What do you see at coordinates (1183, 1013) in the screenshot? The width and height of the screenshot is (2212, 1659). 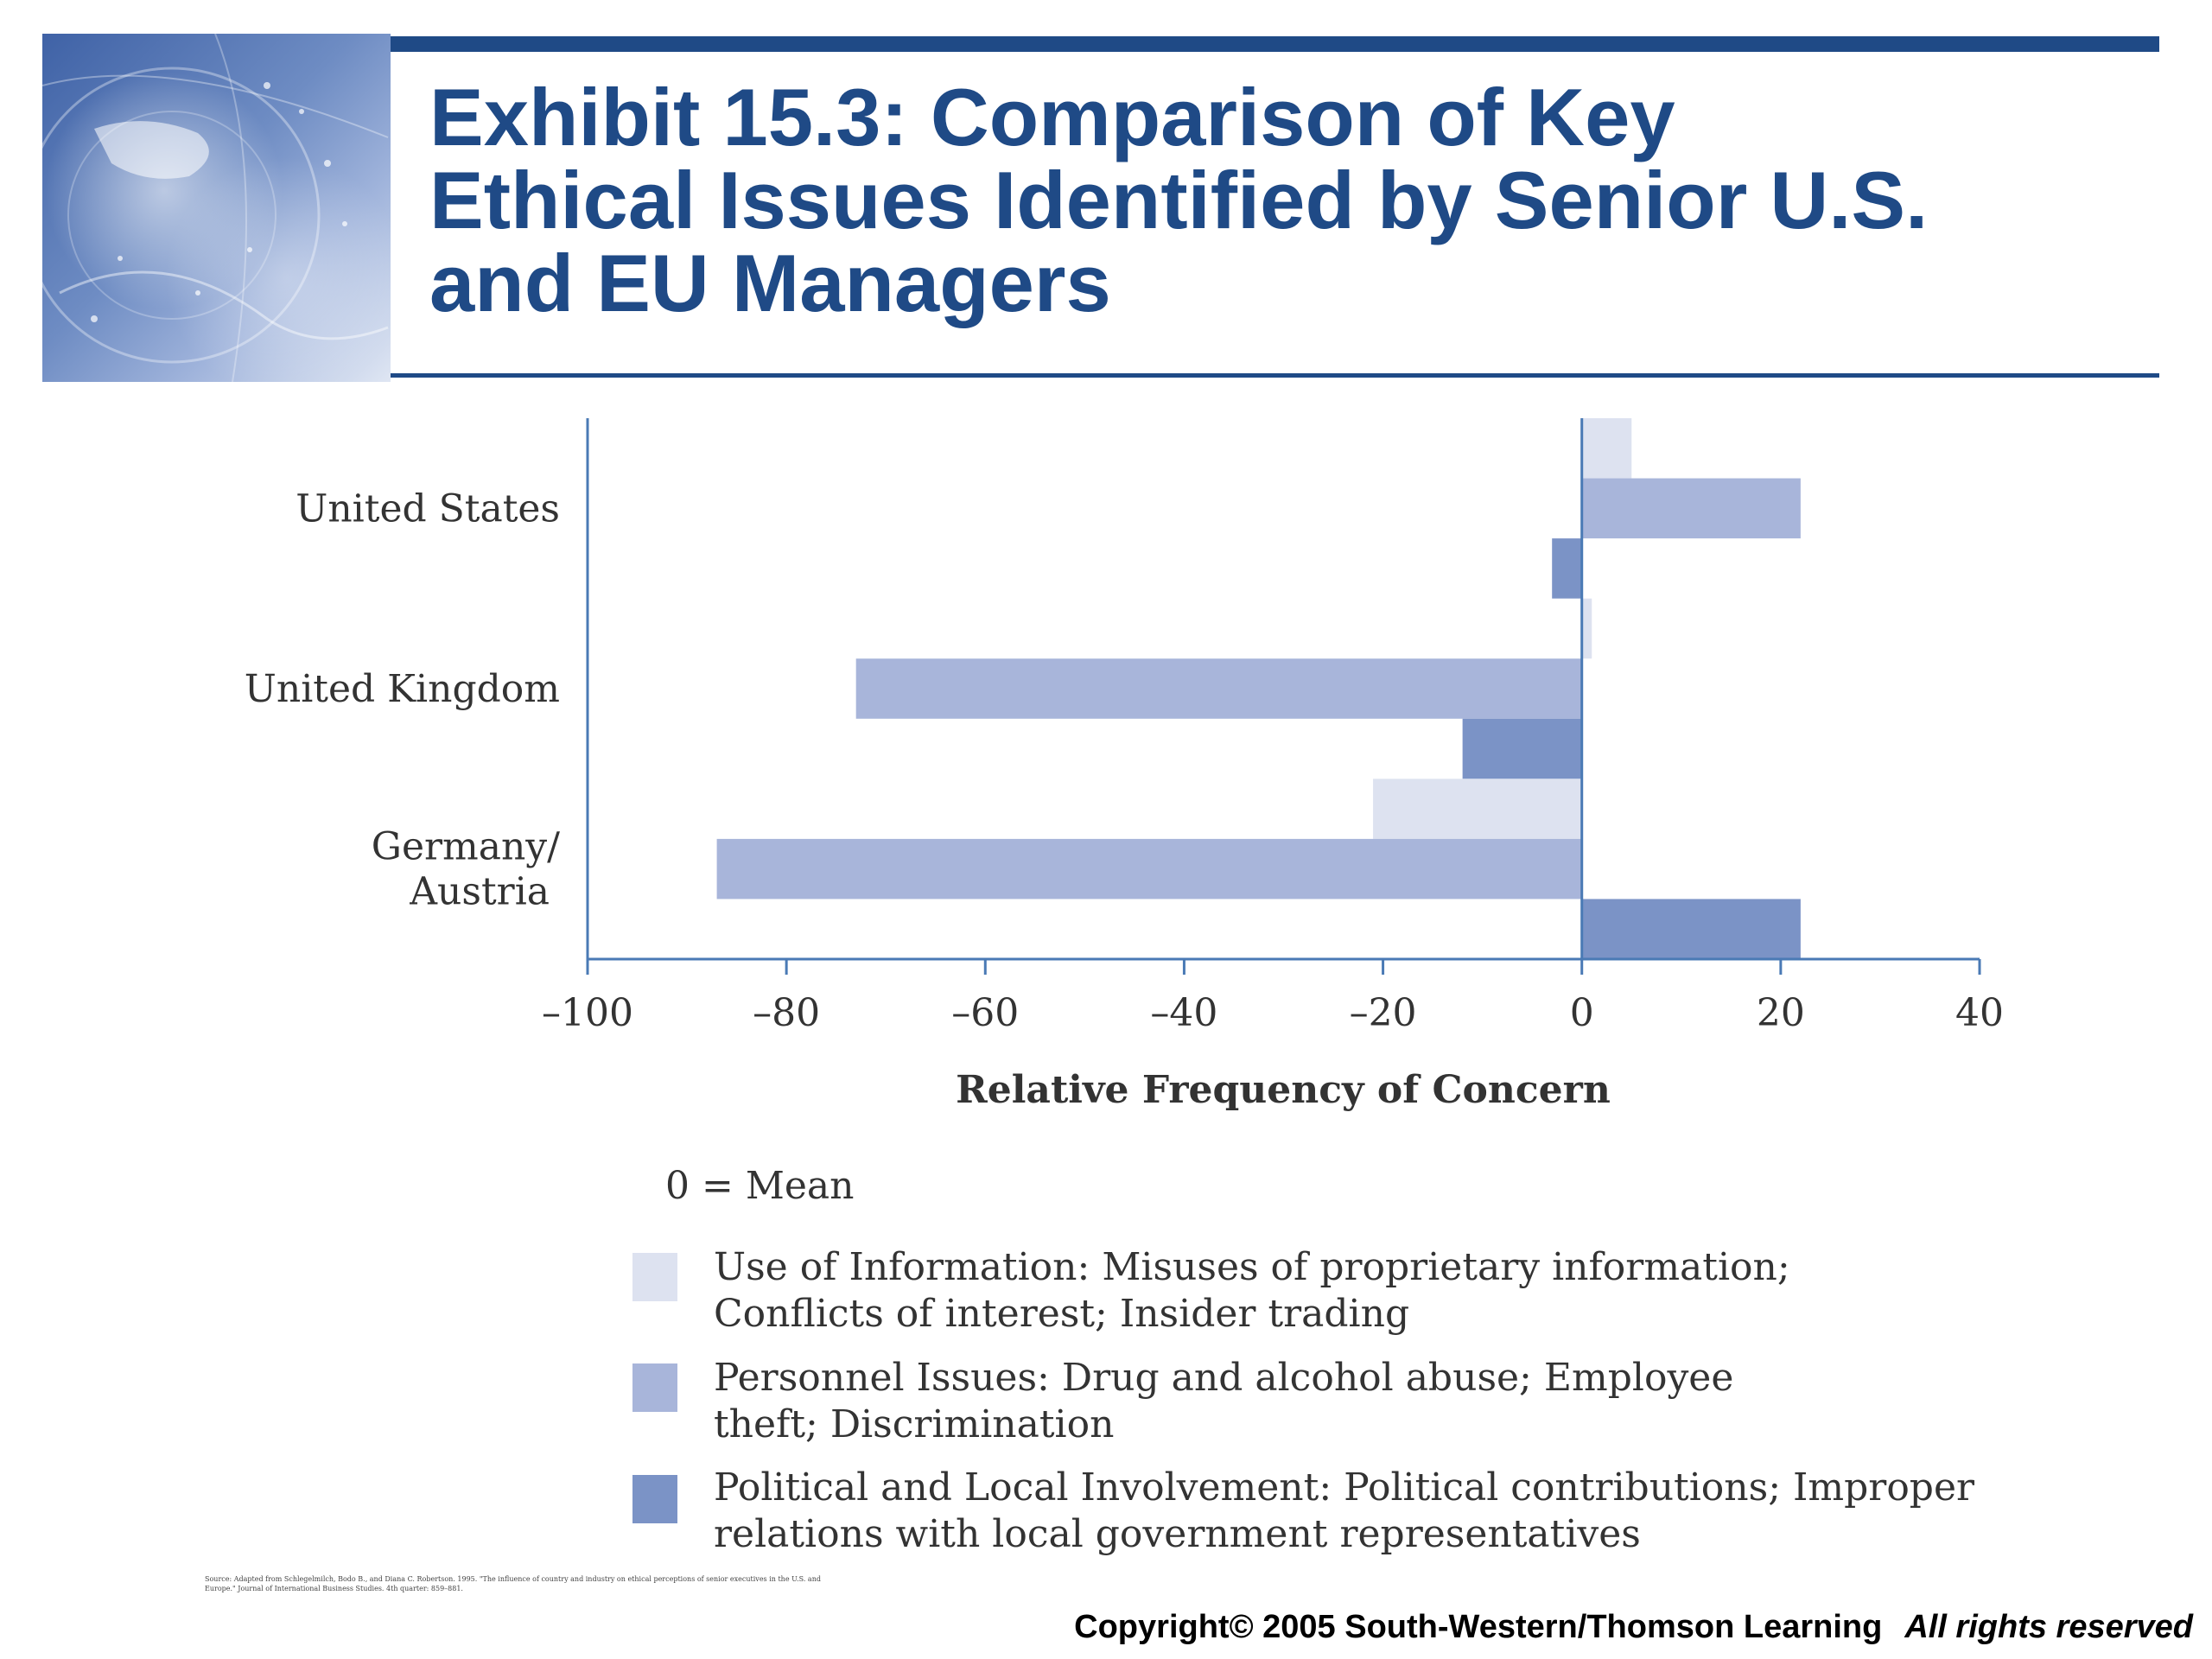 I see `x-tick-label: –40` at bounding box center [1183, 1013].